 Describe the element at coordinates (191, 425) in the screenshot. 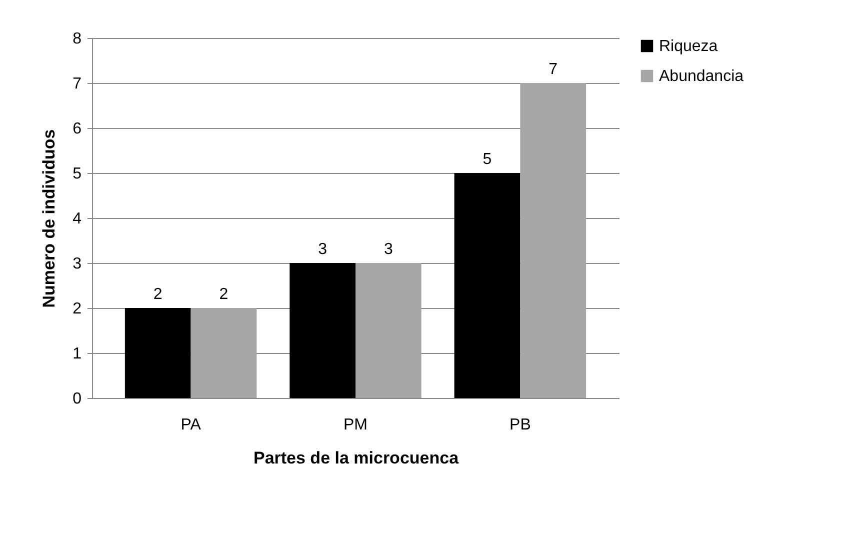

I see `x-tick-label: PA` at that location.